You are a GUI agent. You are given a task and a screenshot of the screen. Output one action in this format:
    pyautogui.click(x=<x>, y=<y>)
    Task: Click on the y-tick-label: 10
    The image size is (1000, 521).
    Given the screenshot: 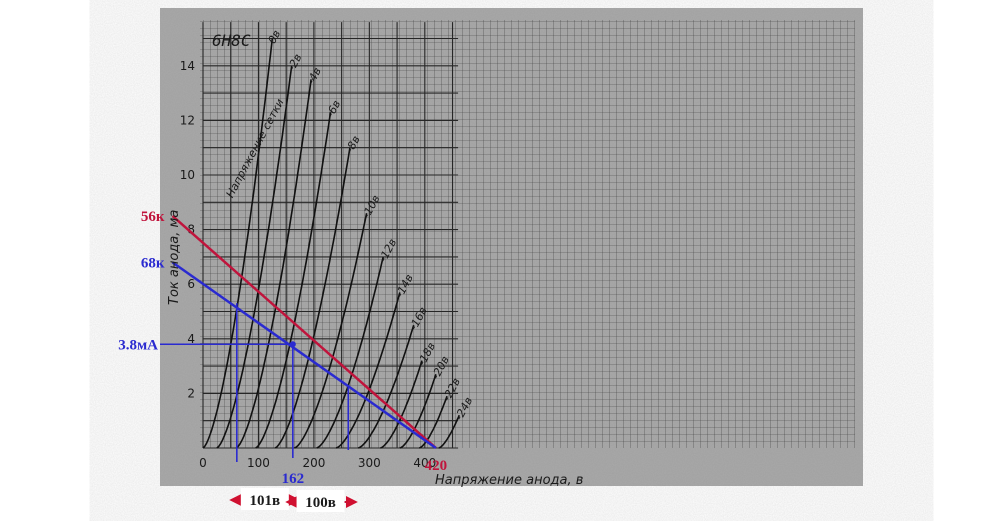 What is the action you would take?
    pyautogui.click(x=187, y=175)
    